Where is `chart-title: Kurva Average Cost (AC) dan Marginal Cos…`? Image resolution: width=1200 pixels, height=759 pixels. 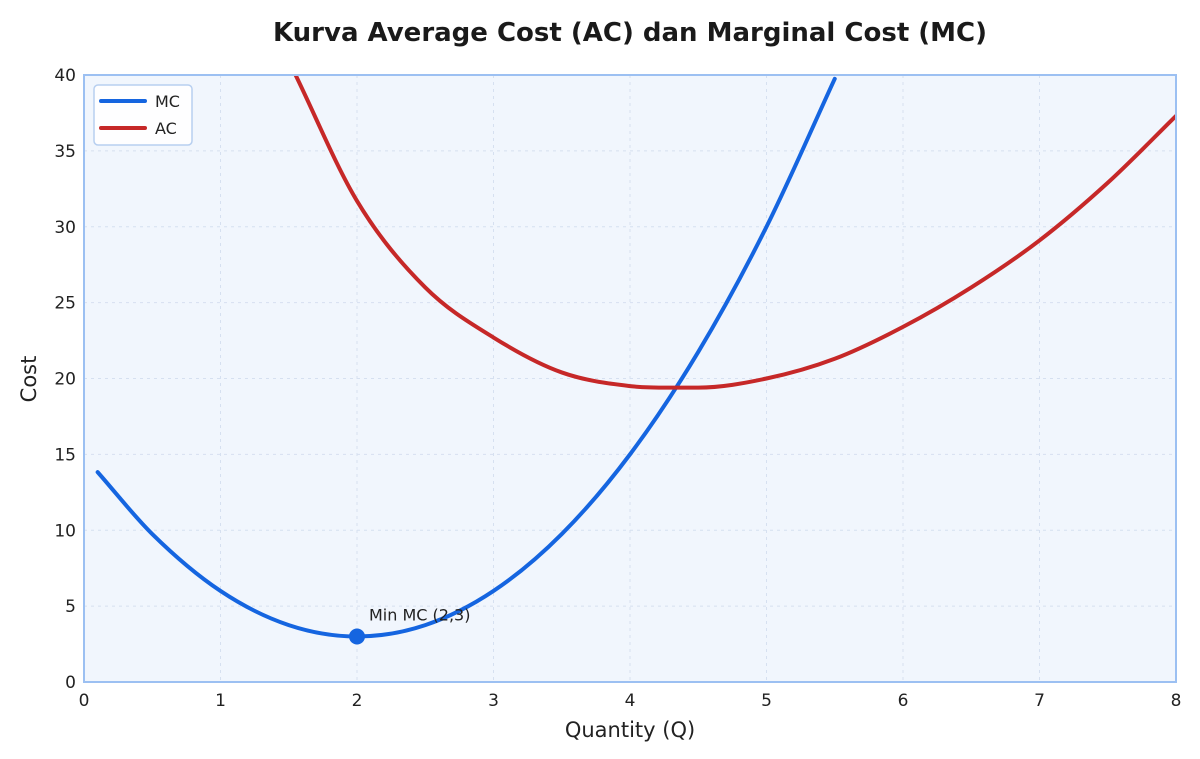 chart-title: Kurva Average Cost (AC) dan Marginal Cos… is located at coordinates (630, 33).